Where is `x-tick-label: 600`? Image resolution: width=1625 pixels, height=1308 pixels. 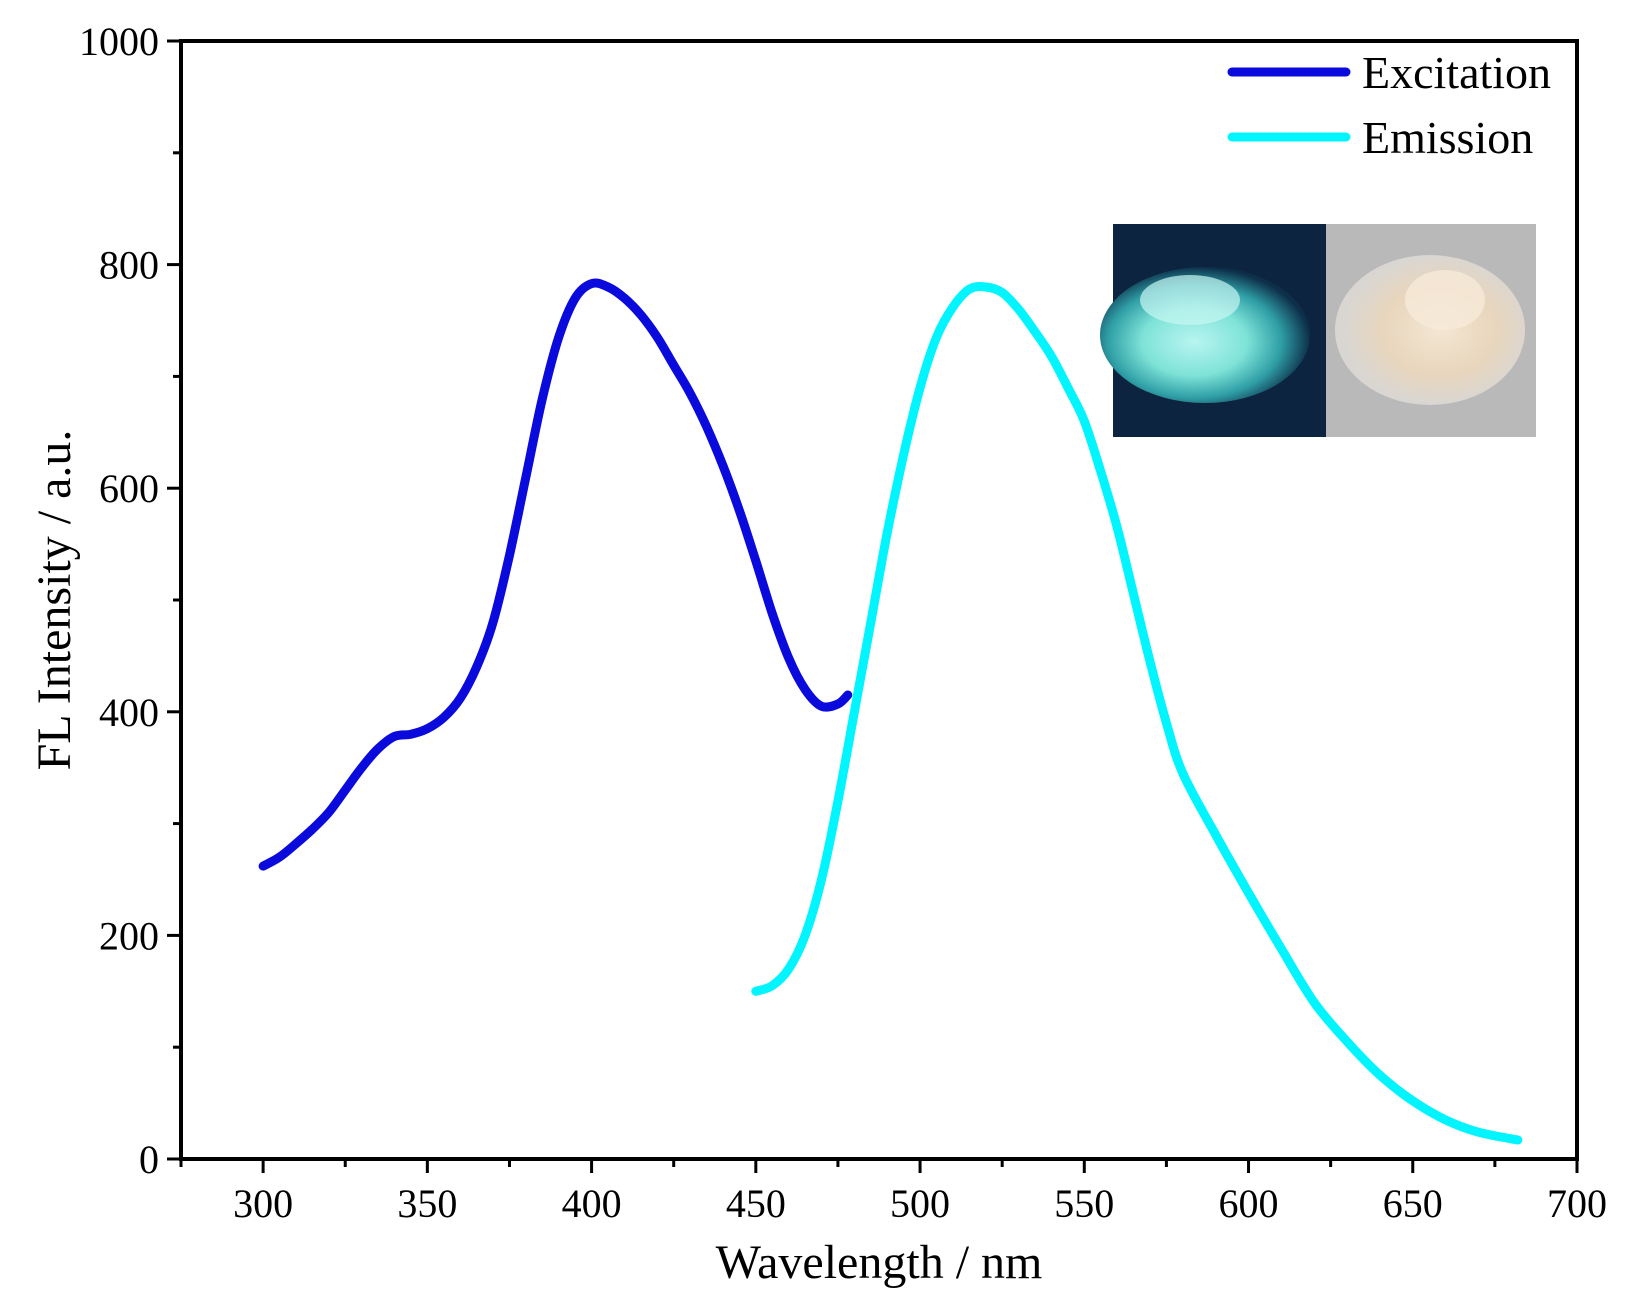
x-tick-label: 600 is located at coordinates (1249, 1203).